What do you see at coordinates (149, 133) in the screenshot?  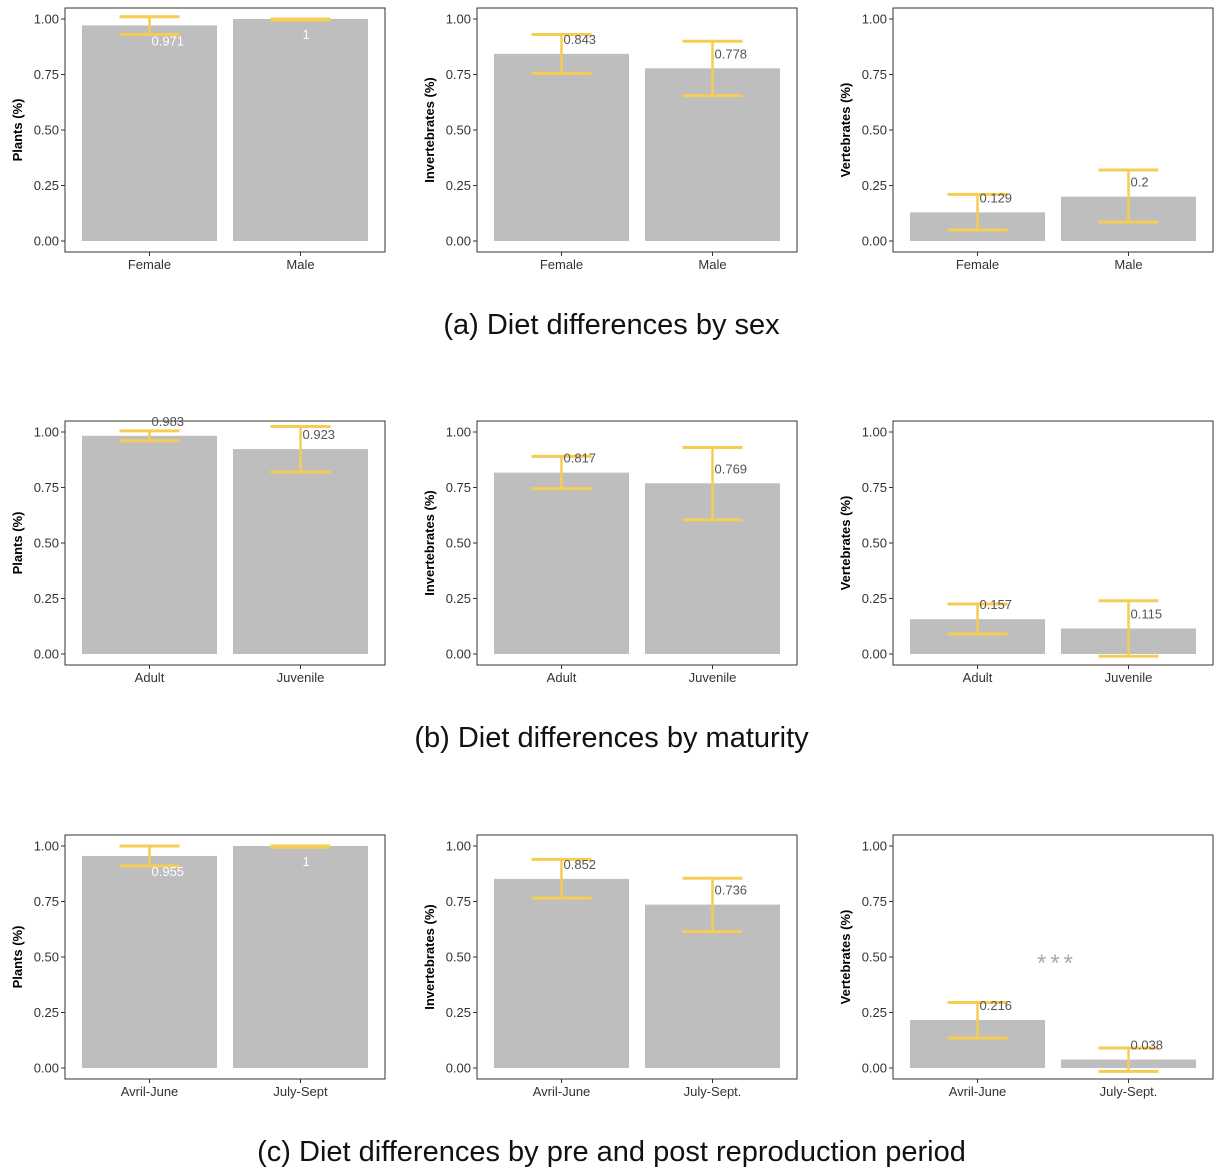 I see `bar-female` at bounding box center [149, 133].